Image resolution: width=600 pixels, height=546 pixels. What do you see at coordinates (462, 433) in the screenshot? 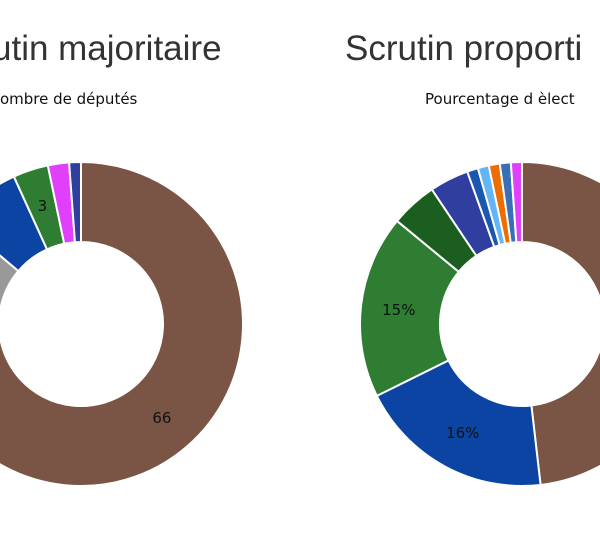
I see `chart-2-slice-label-2: 16%` at bounding box center [462, 433].